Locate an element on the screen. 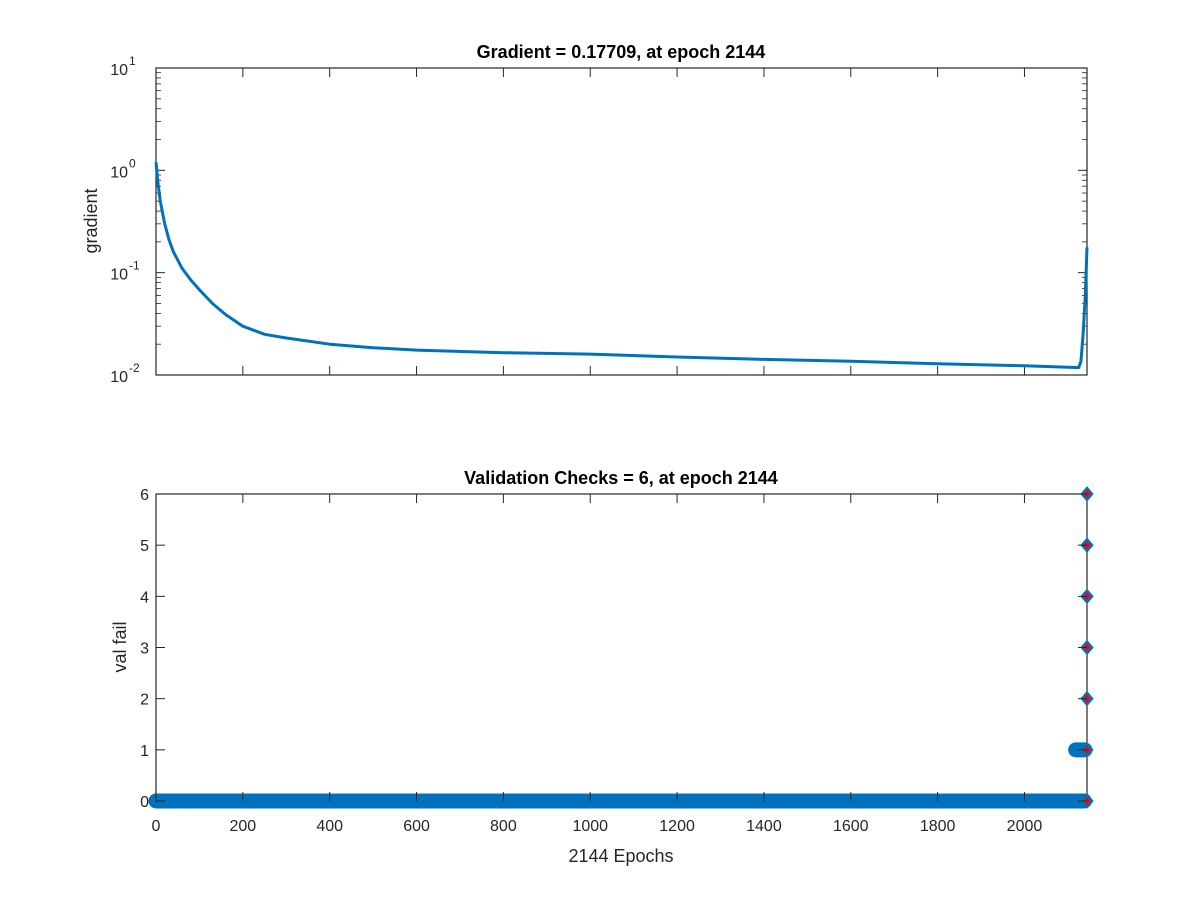 The height and width of the screenshot is (900, 1200). validation-y-tick-label: 0 is located at coordinates (144, 802).